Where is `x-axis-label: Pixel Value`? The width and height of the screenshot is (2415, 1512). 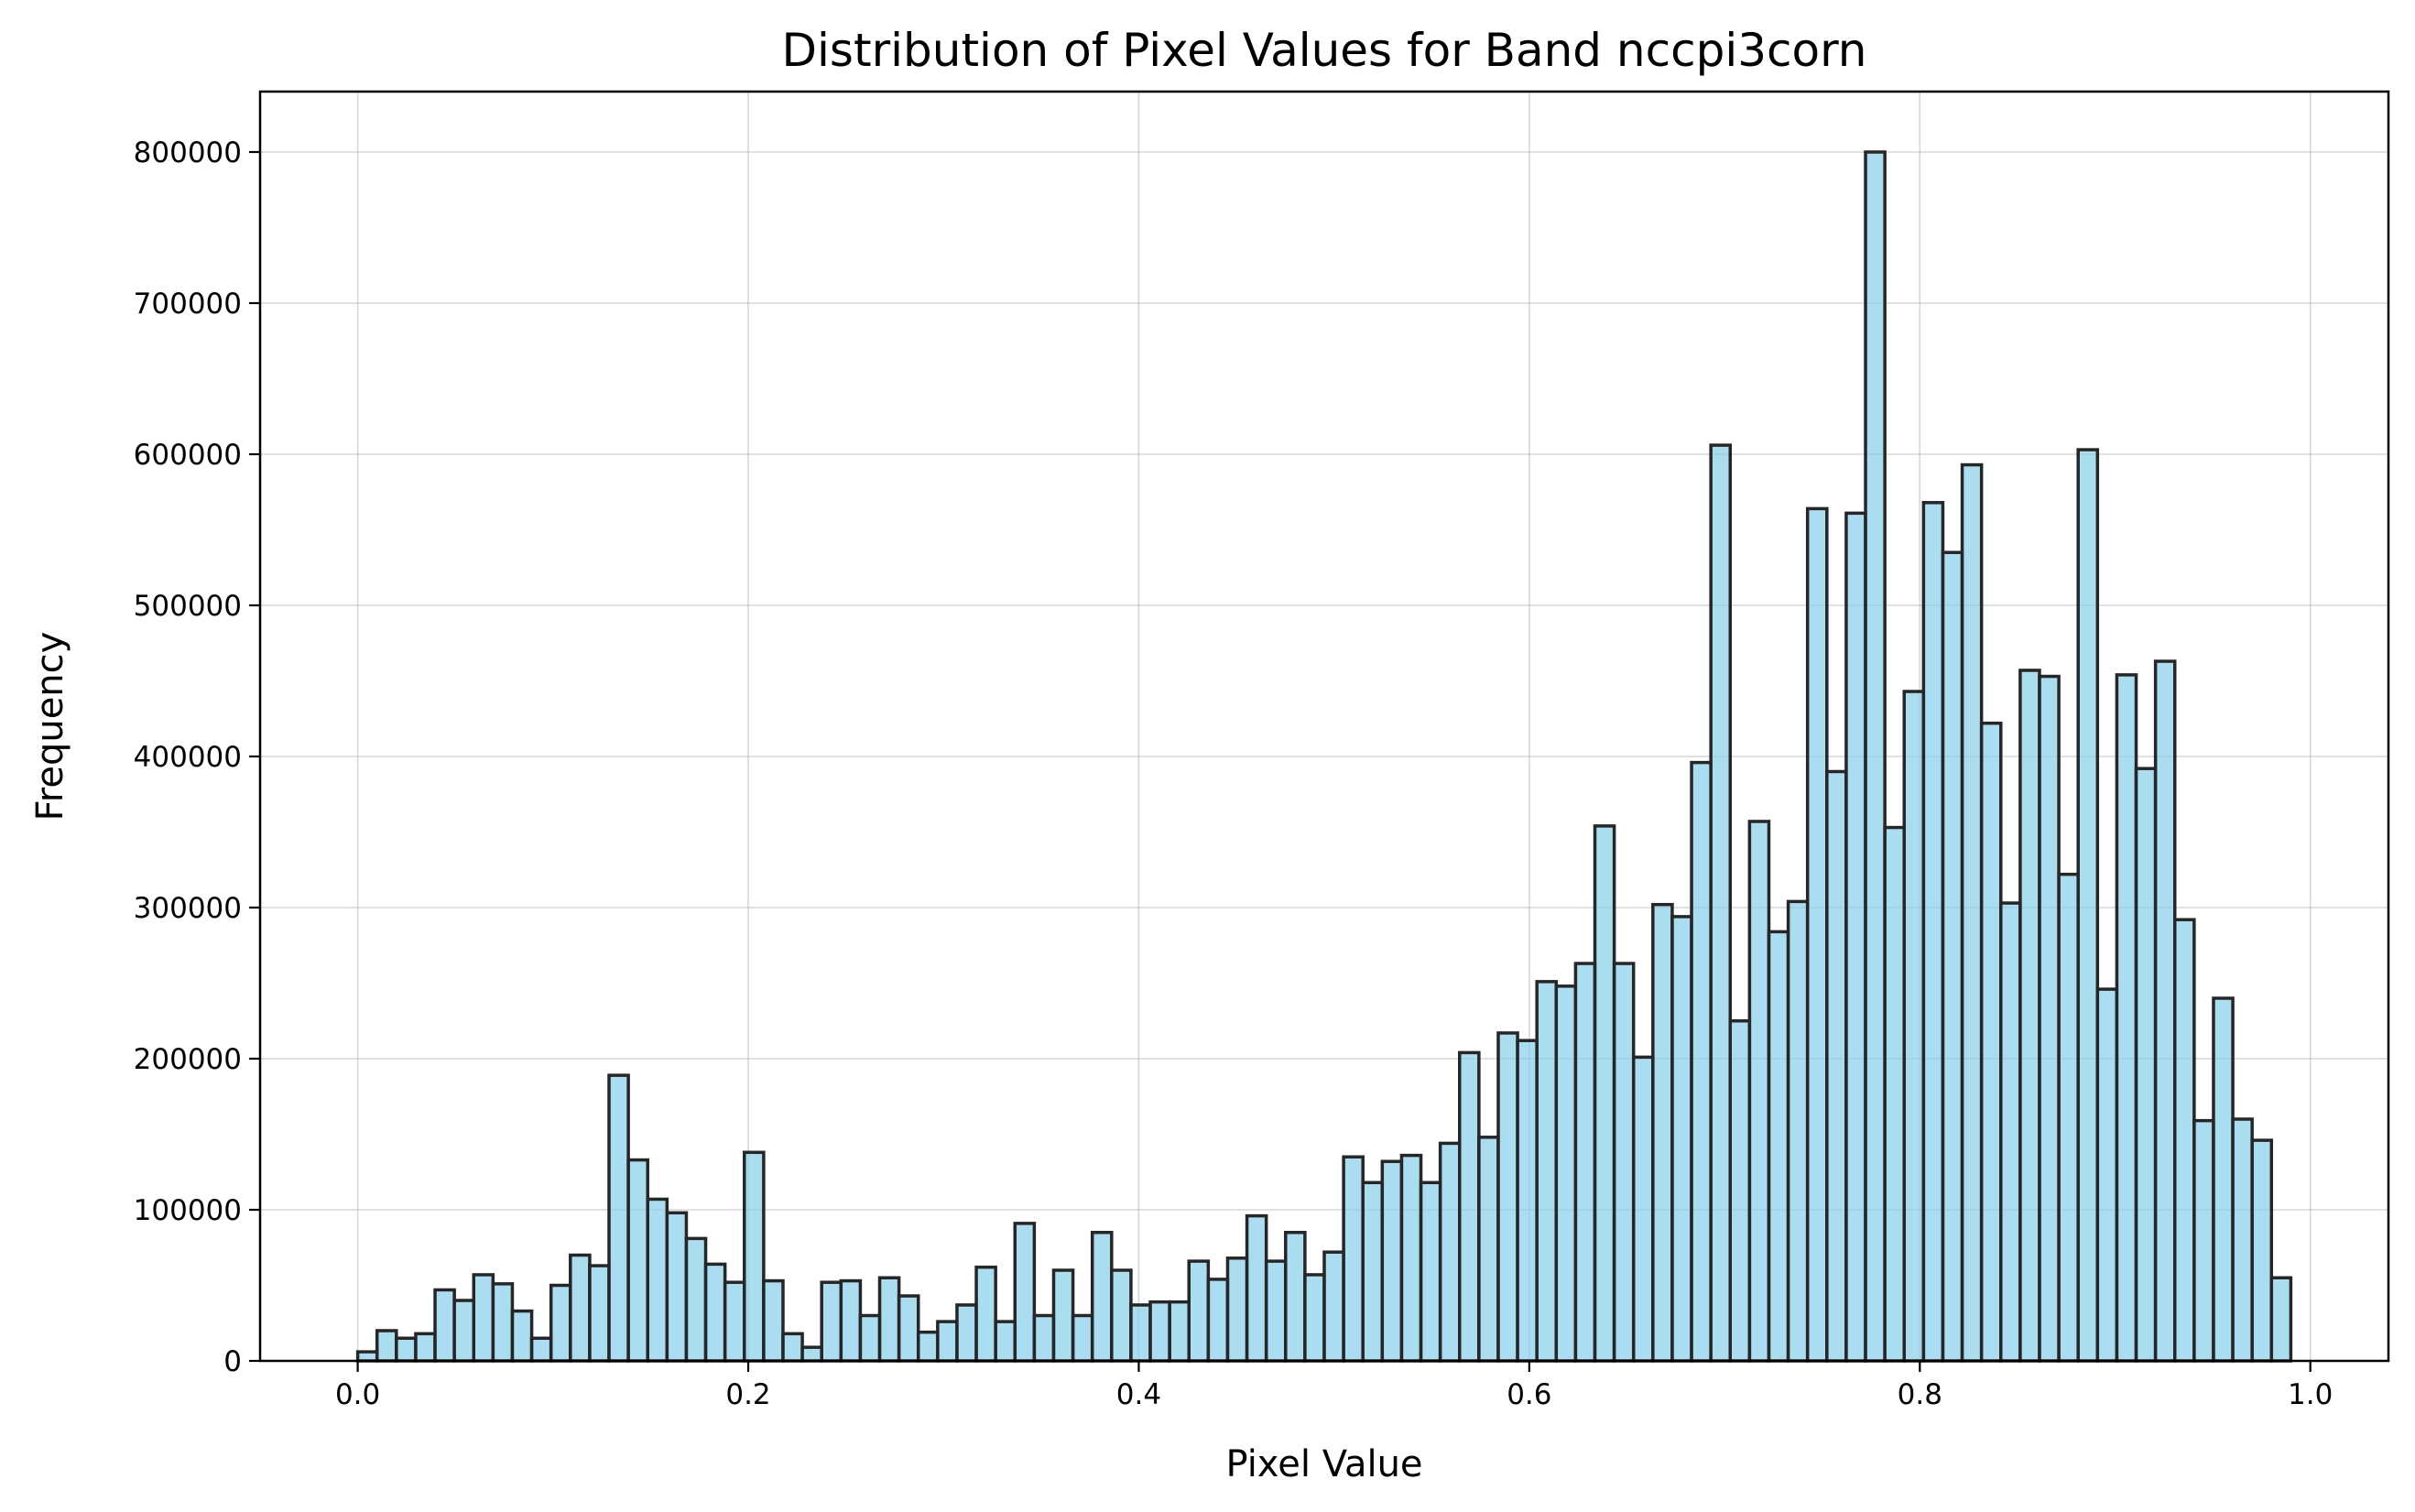 x-axis-label: Pixel Value is located at coordinates (1323, 1464).